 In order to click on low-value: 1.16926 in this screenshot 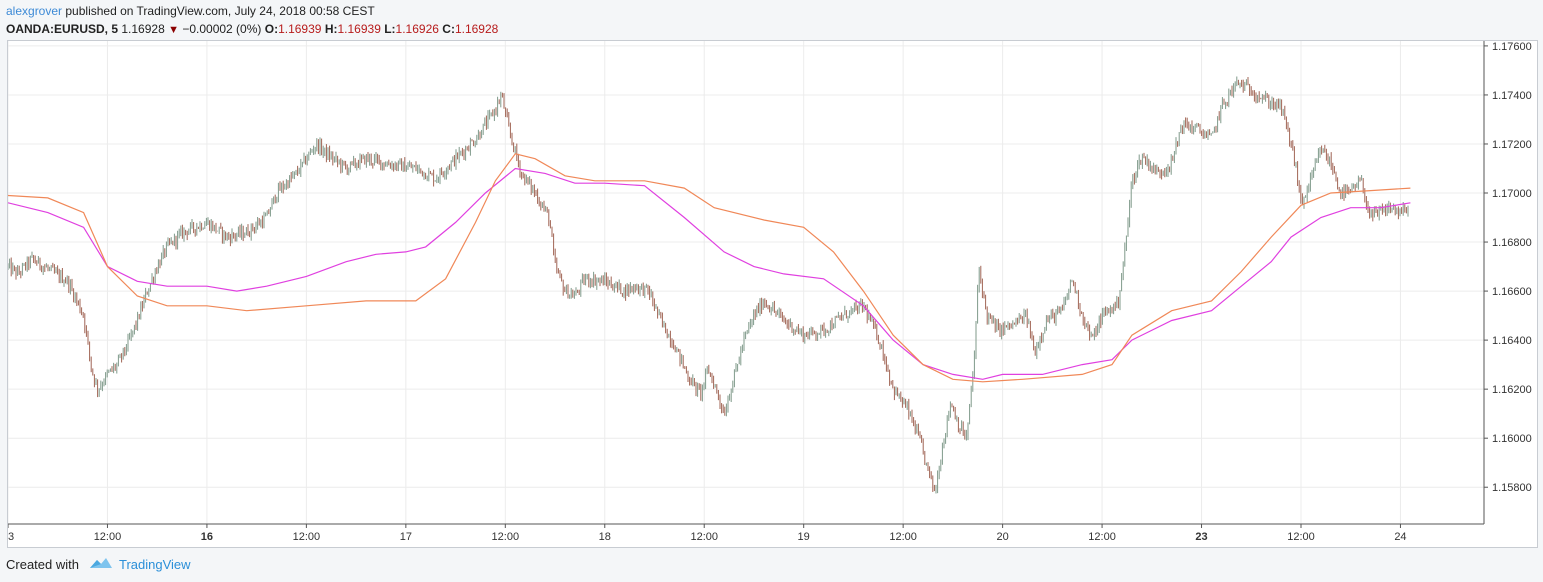, I will do `click(417, 29)`.